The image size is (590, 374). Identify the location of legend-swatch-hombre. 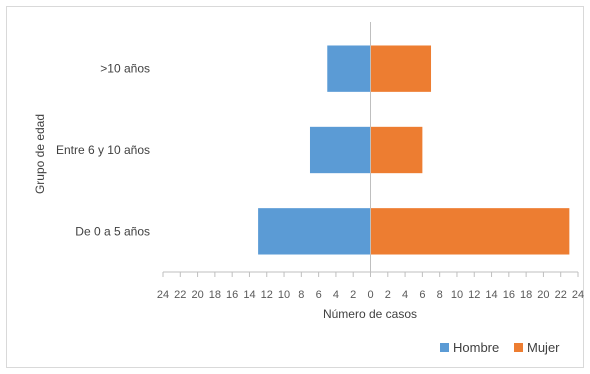
(444, 347).